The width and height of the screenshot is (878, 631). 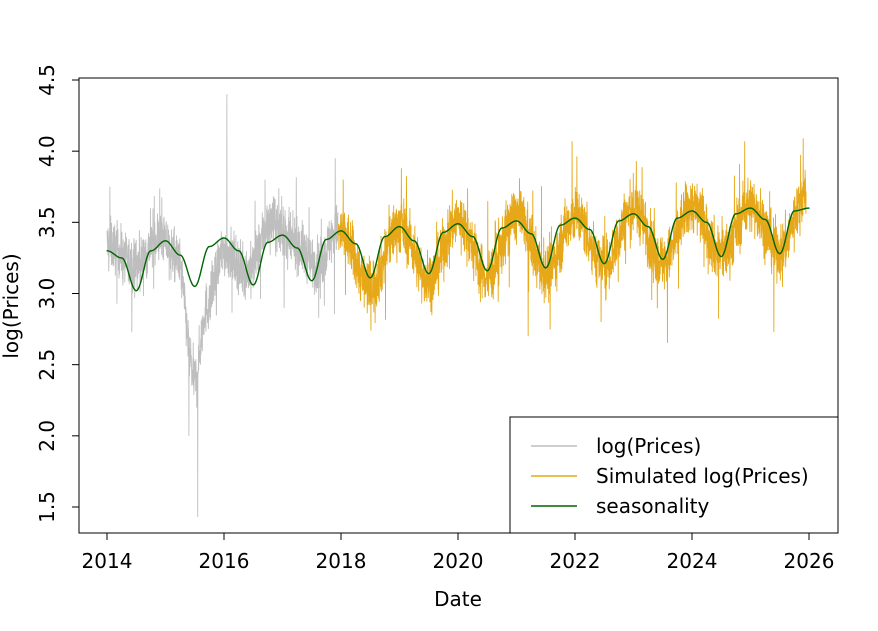 What do you see at coordinates (47, 151) in the screenshot?
I see `y-tick-label: 4.0` at bounding box center [47, 151].